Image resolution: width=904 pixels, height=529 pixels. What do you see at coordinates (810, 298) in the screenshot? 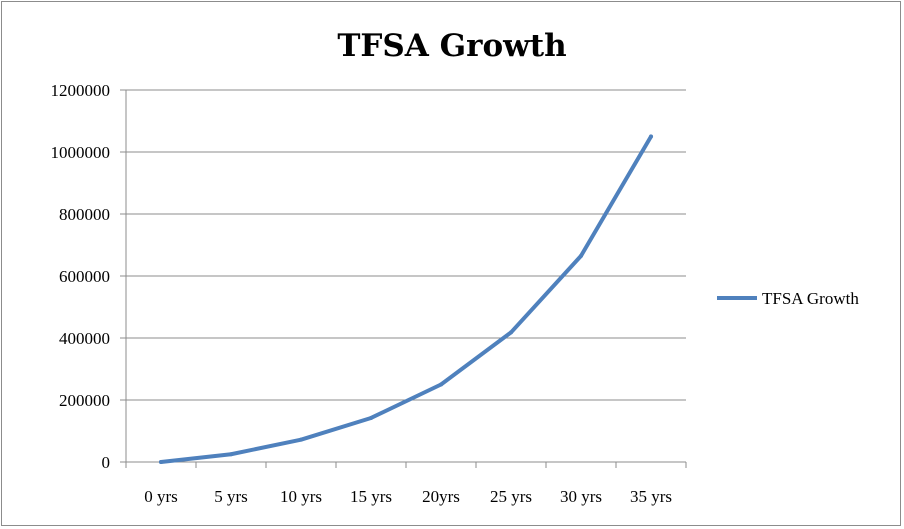
I see `legend-entry-tfsa-growth: TFSA Growth` at bounding box center [810, 298].